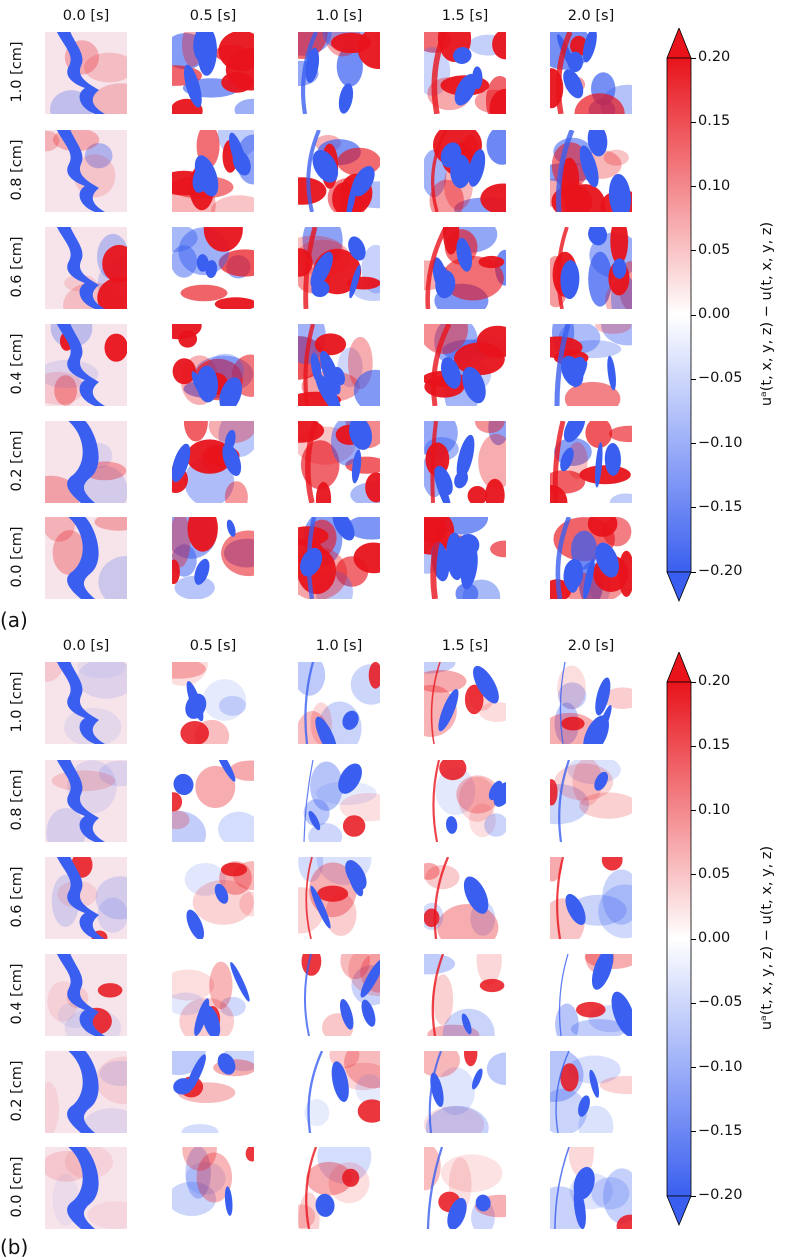  Describe the element at coordinates (767, 314) in the screenshot. I see `colorbar-label: uᵃ(t, x, y, z) − u(t, x, y, z)` at that location.